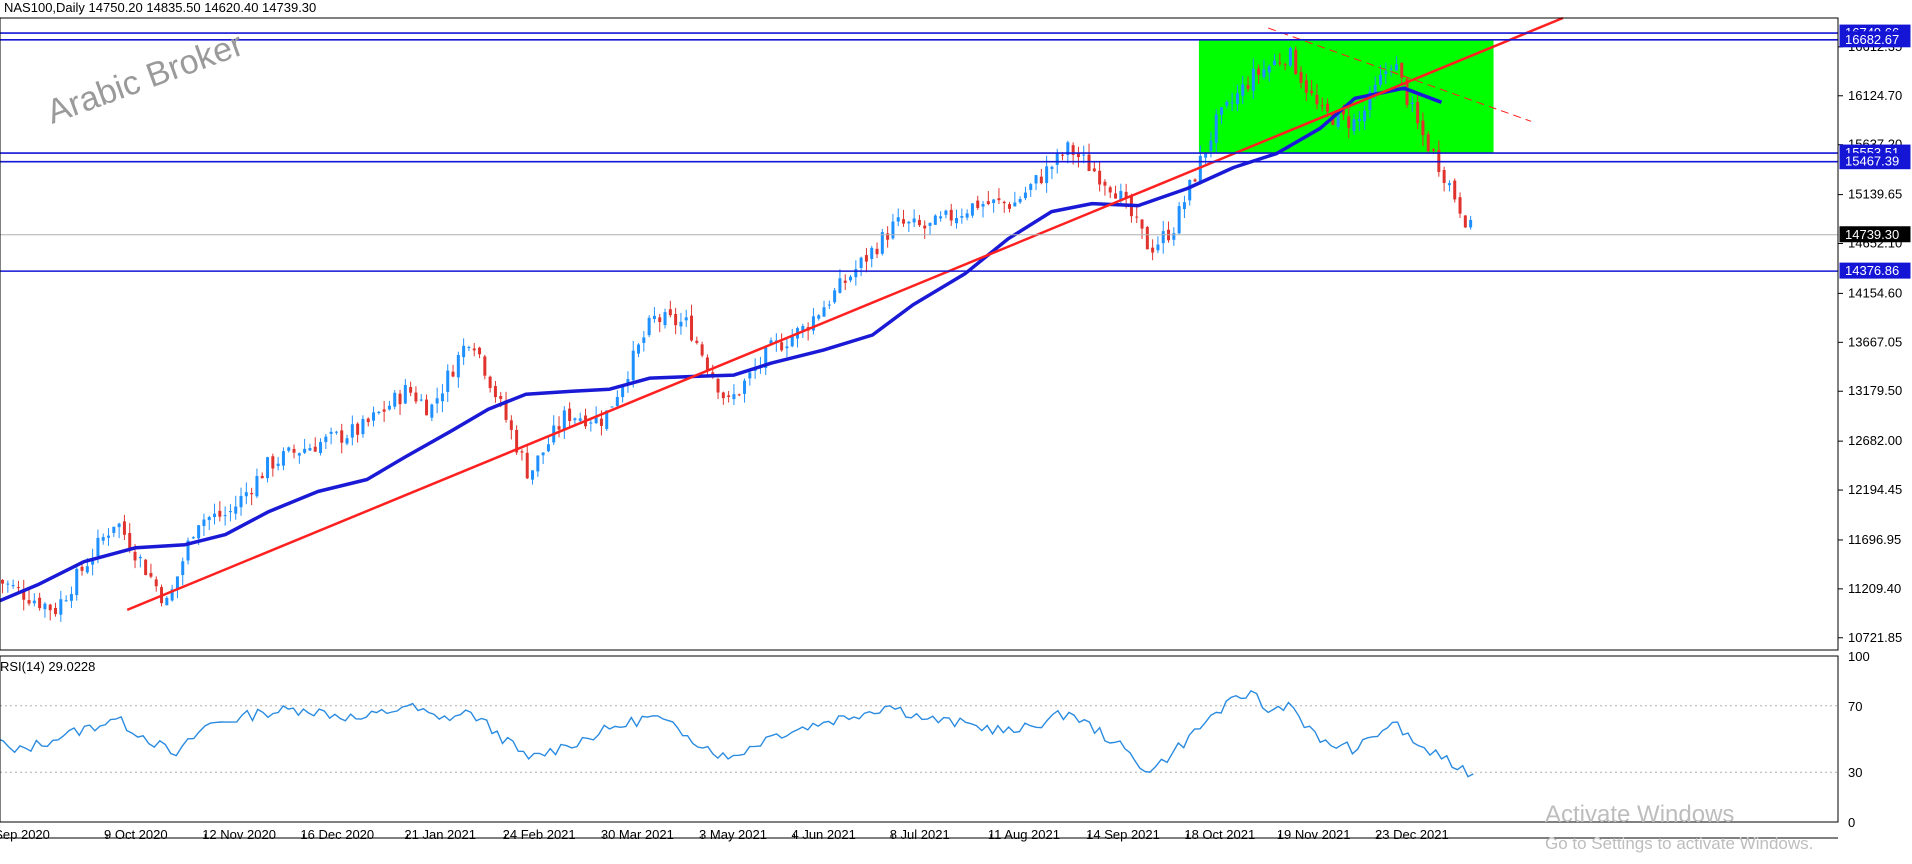 The image size is (1912, 864). What do you see at coordinates (1875, 95) in the screenshot?
I see `y-tick-label: 16124.70` at bounding box center [1875, 95].